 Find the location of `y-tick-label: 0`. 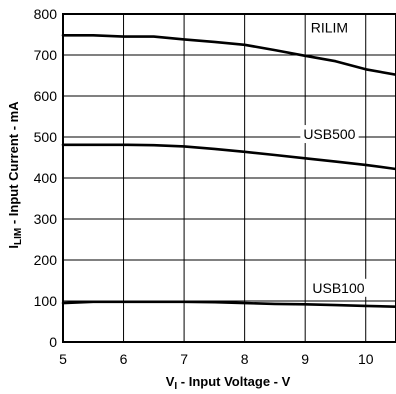

y-tick-label: 0 is located at coordinates (53, 342).